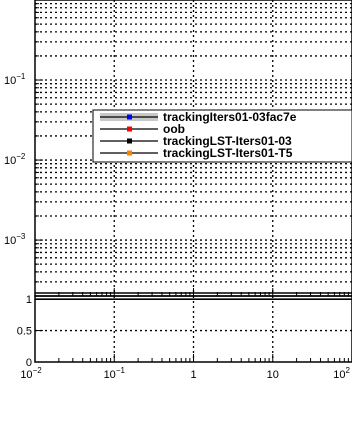  I want to click on bottom-panel-y-tick-labels: 10.50, so click(24, 331).